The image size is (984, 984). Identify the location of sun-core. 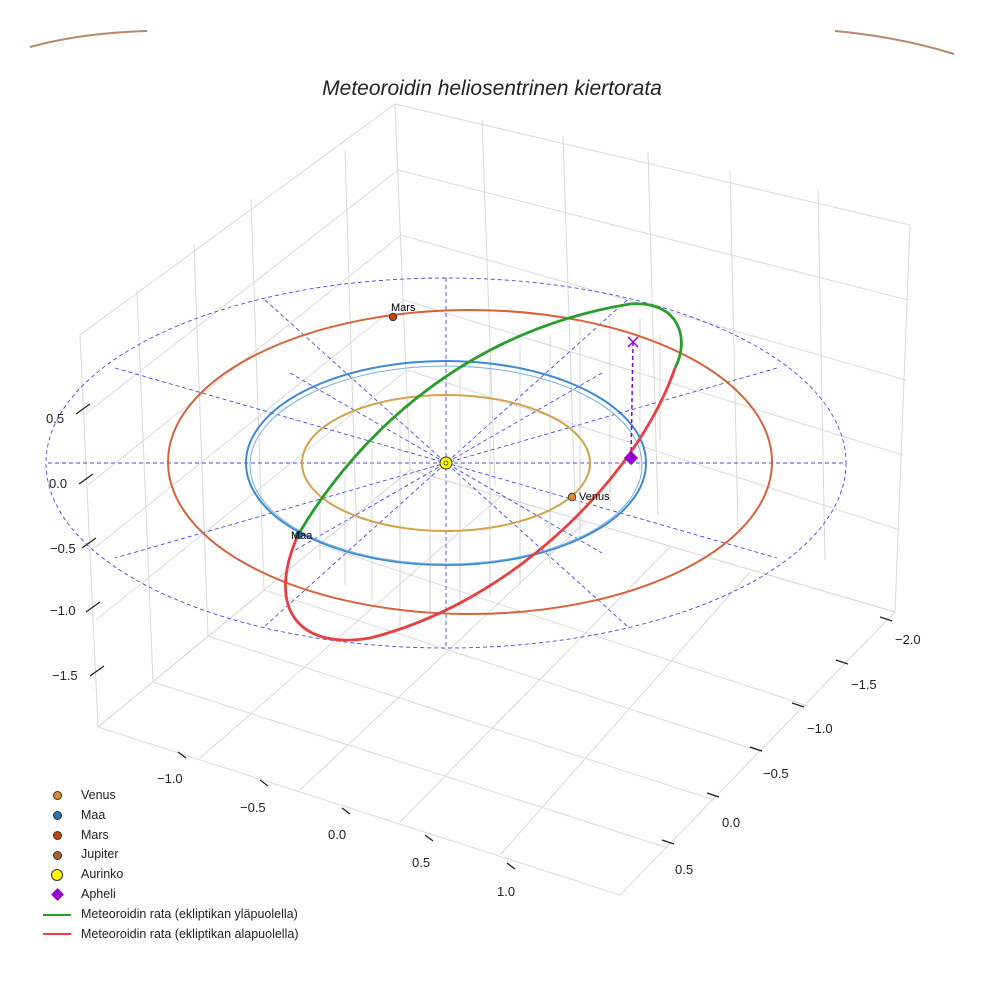
(446, 463).